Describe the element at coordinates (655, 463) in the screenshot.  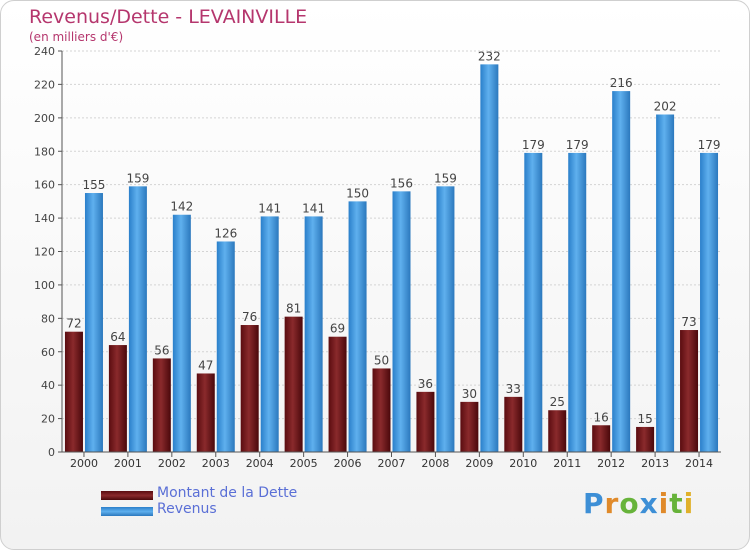
I see `x-tick-label: 2013` at that location.